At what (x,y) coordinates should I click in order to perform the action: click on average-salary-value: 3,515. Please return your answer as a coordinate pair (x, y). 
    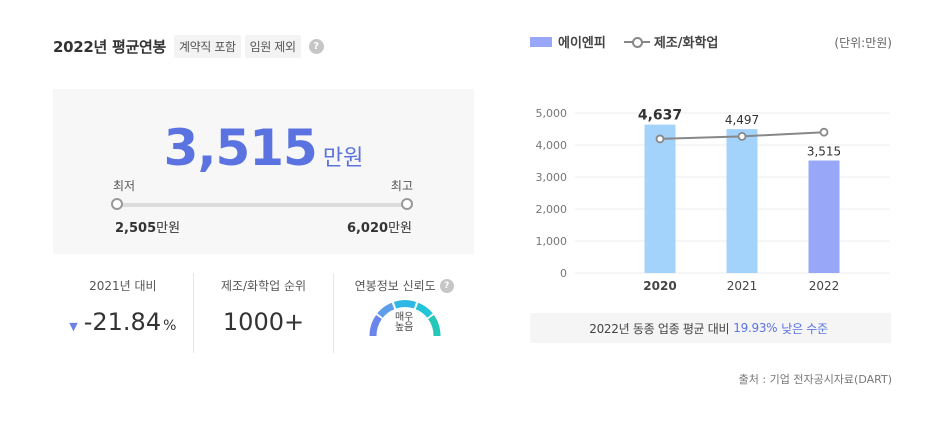
    Looking at the image, I should click on (240, 148).